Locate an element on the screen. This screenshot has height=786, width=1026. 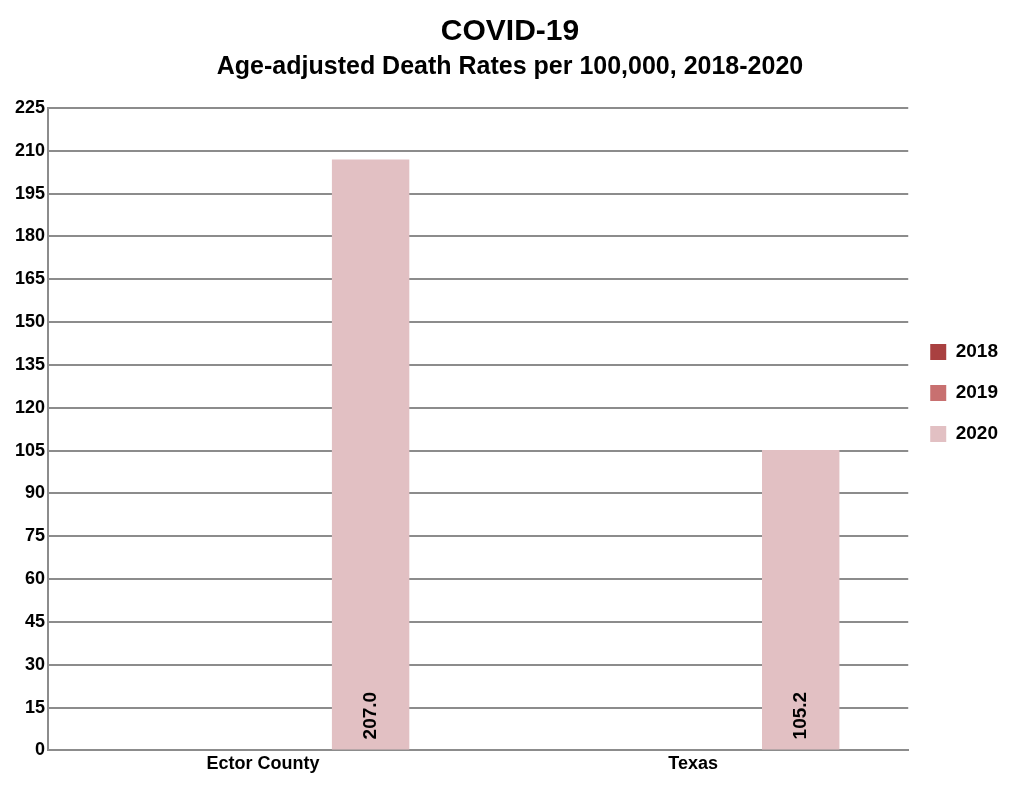
chart-title: COVID-19 is located at coordinates (510, 30).